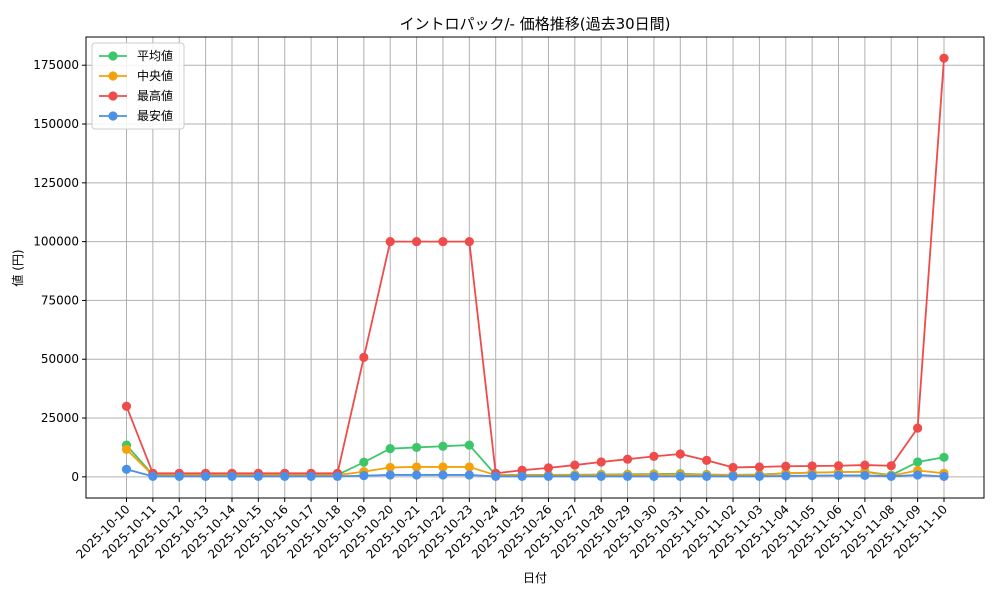 Image resolution: width=1000 pixels, height=600 pixels. I want to click on legend-item: 最安値, so click(136, 115).